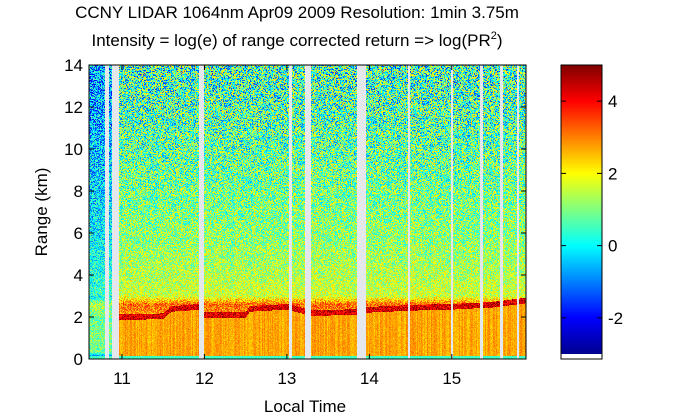  I want to click on y-tick-label: 6, so click(78, 233).